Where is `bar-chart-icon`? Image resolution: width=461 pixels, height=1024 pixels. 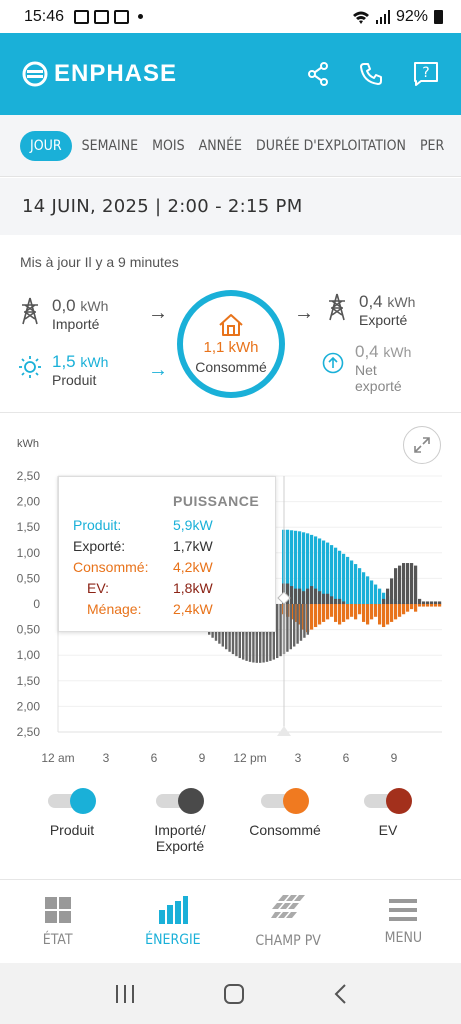
bar-chart-icon is located at coordinates (173, 909).